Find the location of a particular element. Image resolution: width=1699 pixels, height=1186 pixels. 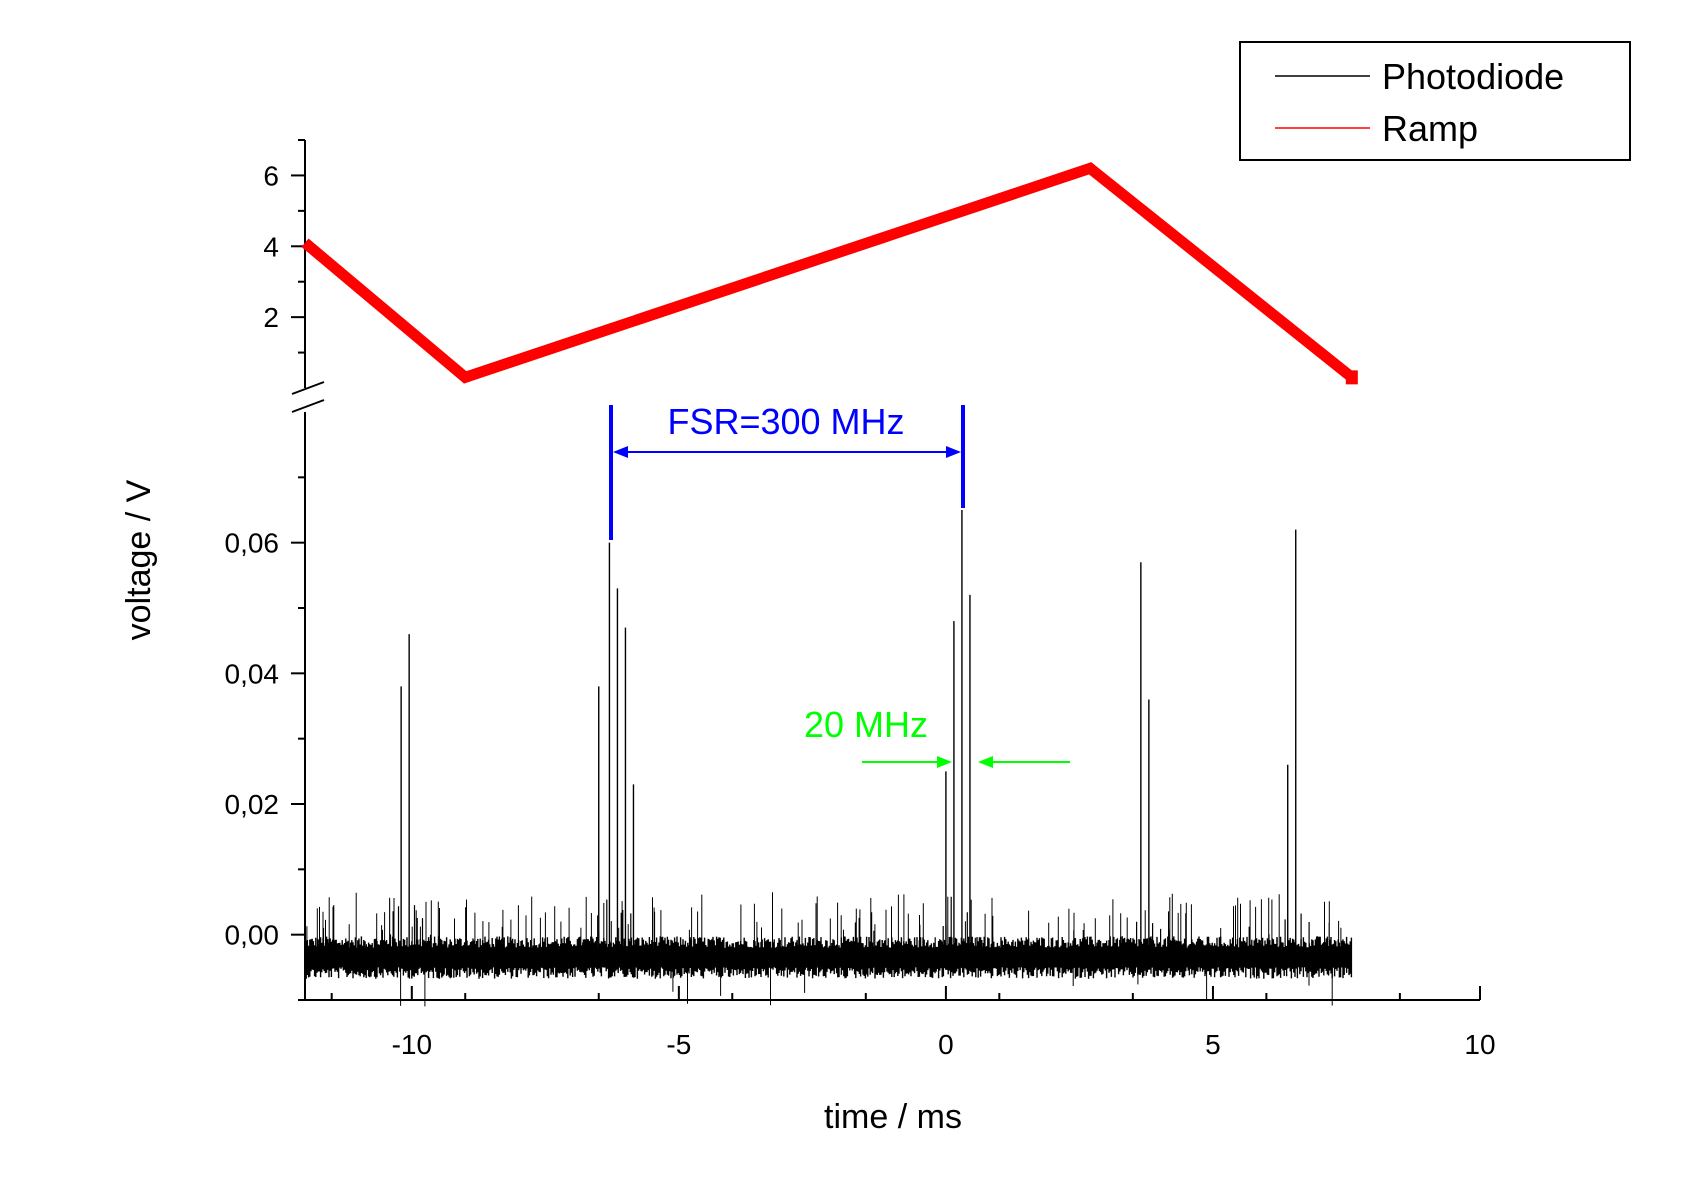

legend: Photodiode Ramp is located at coordinates (1435, 101).